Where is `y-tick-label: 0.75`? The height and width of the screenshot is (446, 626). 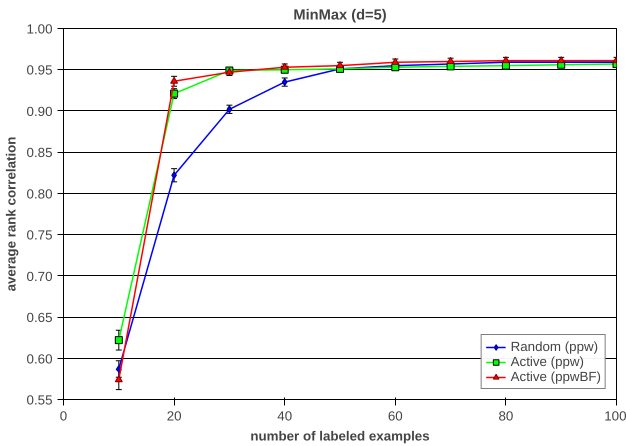
y-tick-label: 0.75 is located at coordinates (39, 235).